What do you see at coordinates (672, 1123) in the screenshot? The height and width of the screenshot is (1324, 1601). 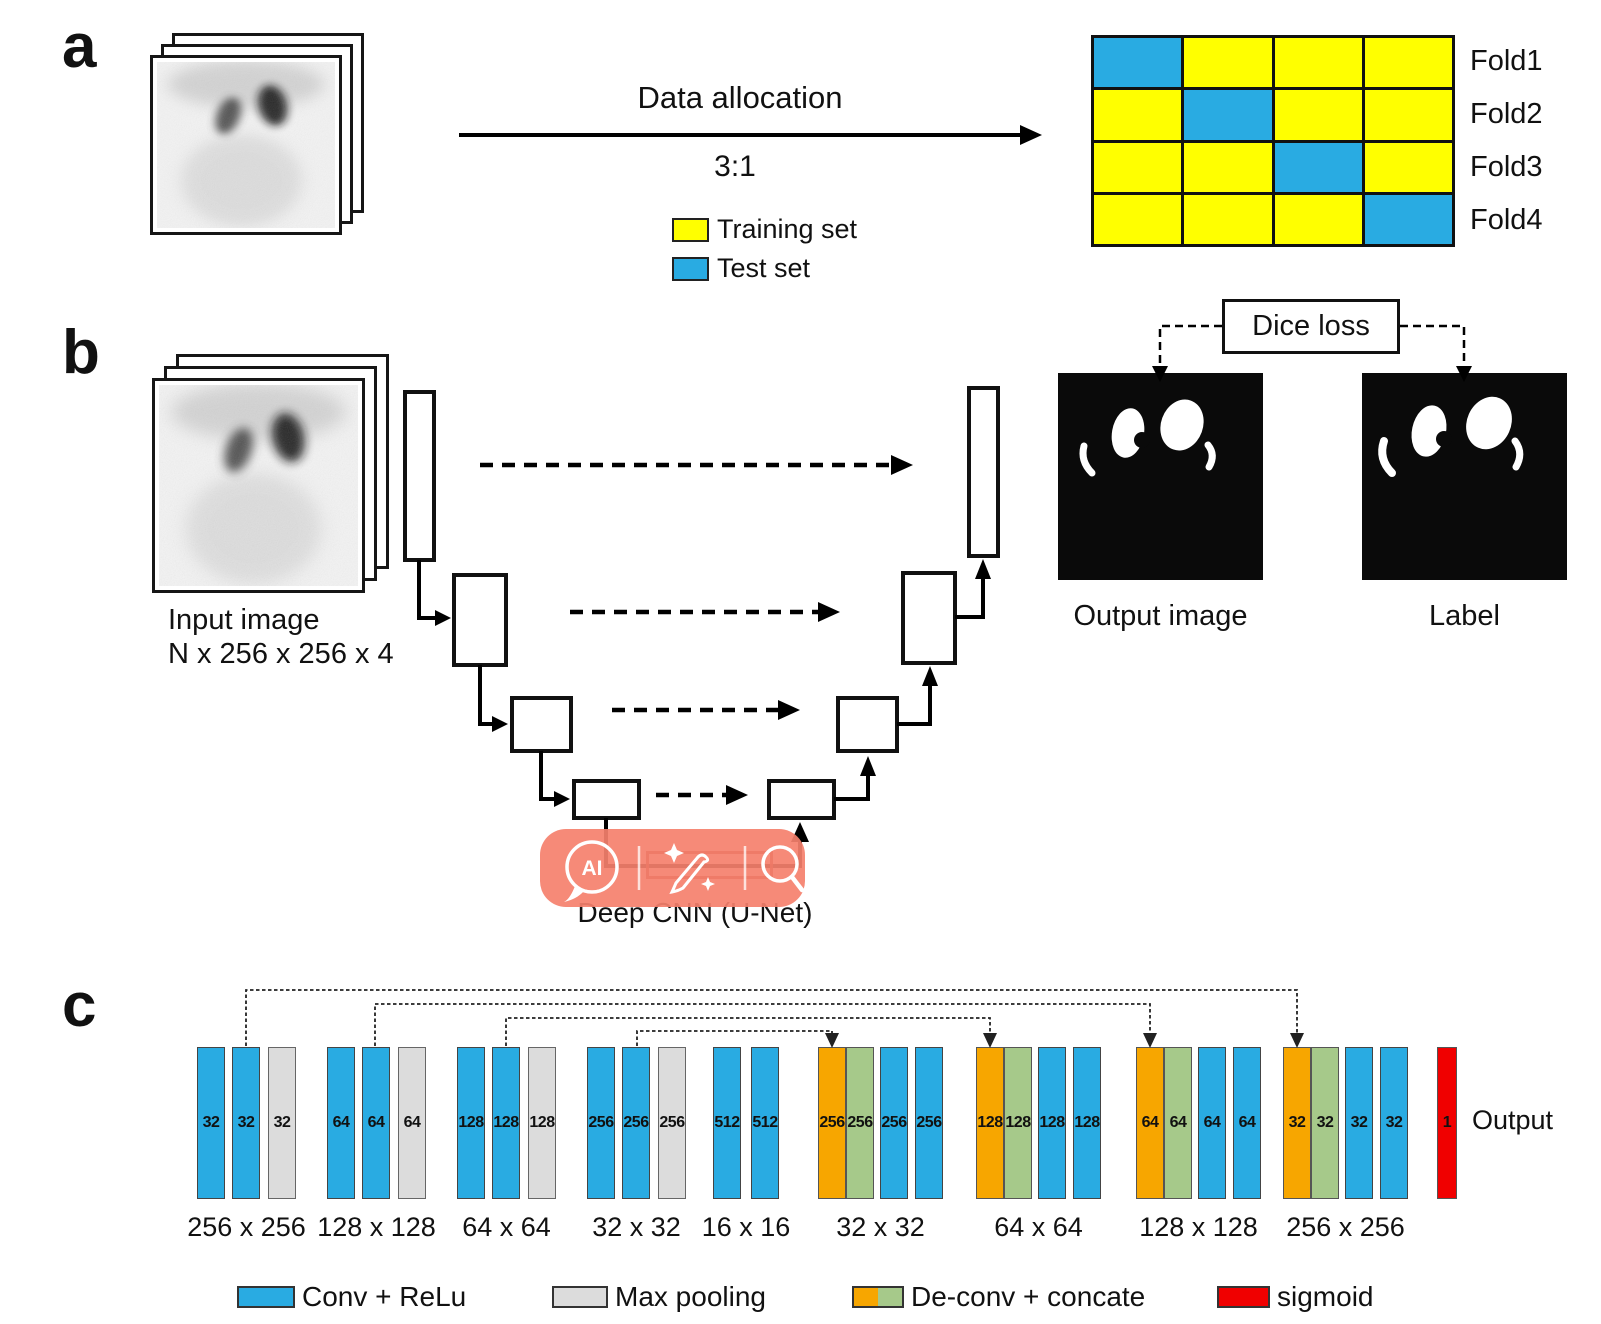 I see `layer-bar-g4-3-pool: 256` at bounding box center [672, 1123].